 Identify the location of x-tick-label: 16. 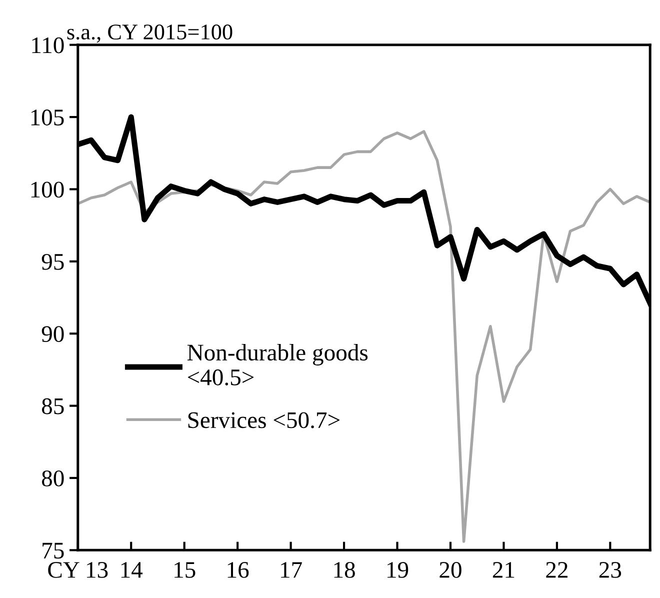
(238, 570).